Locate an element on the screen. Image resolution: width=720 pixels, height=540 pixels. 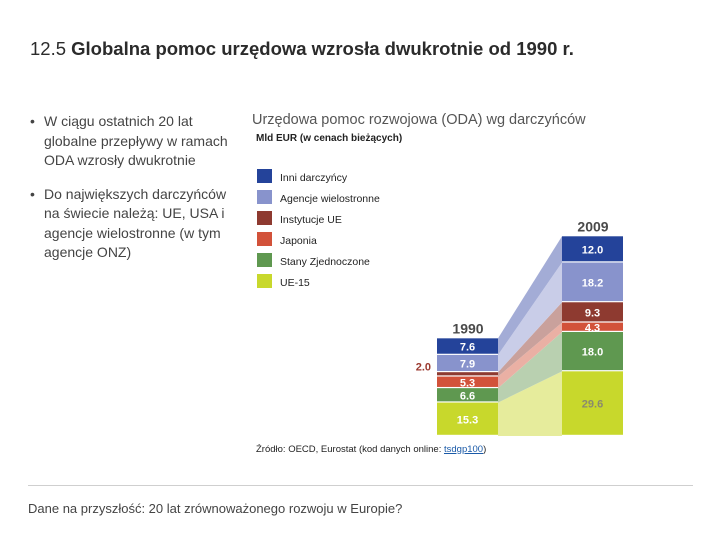
data-label: 18.0 is located at coordinates (592, 353).